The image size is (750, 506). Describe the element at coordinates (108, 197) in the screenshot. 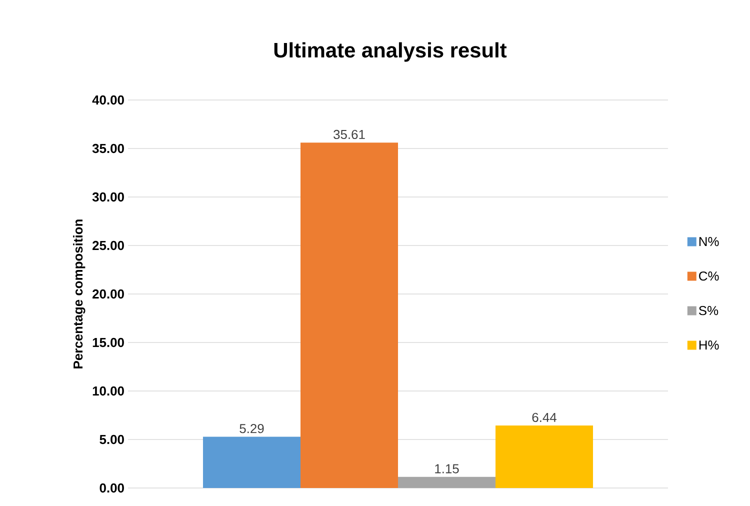

I see `y-tick-label: 30.00` at that location.